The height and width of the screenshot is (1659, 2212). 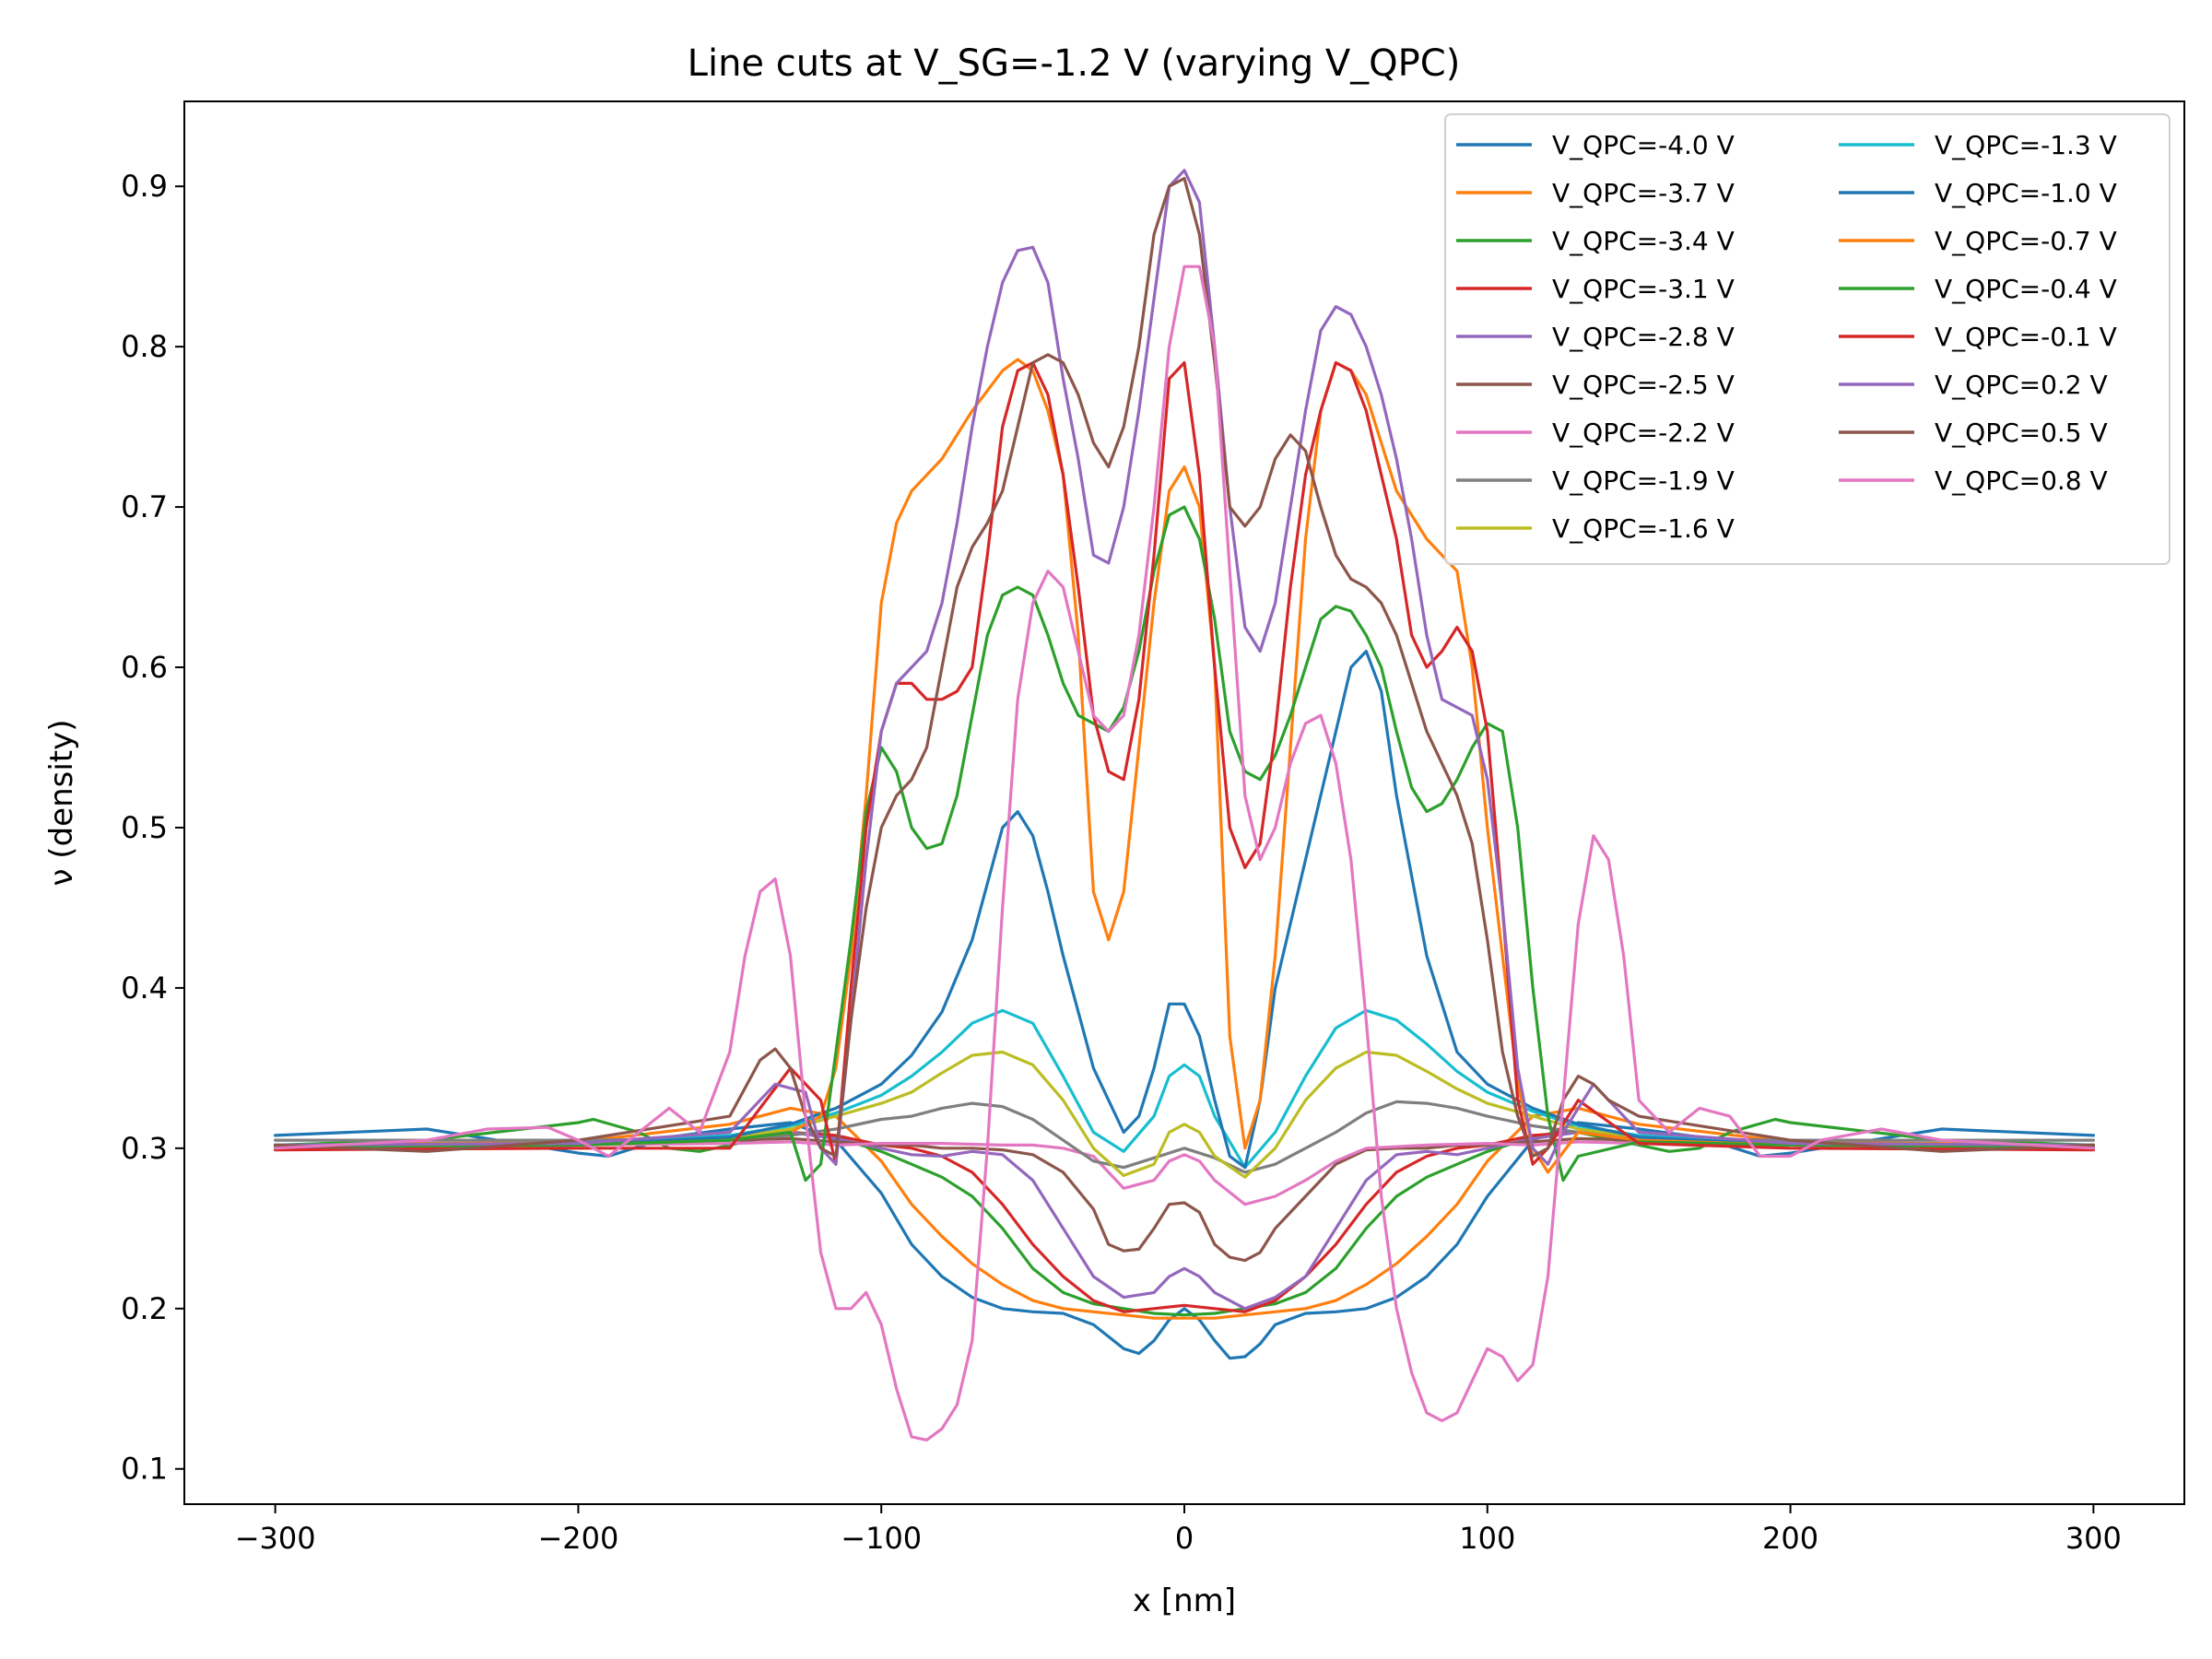 I want to click on legend-label: V_QPC=-2.8 V, so click(x=1643, y=337).